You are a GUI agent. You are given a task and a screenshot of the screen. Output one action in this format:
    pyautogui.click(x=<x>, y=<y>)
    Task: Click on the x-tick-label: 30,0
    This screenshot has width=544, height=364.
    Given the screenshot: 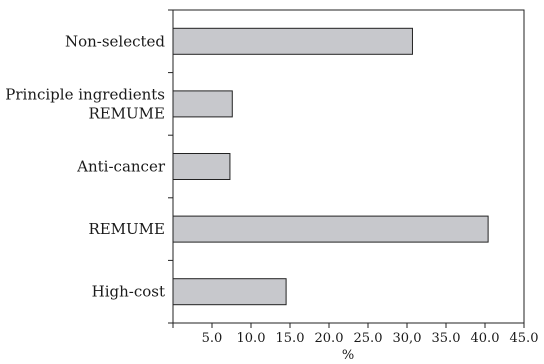 What is the action you would take?
    pyautogui.click(x=407, y=338)
    